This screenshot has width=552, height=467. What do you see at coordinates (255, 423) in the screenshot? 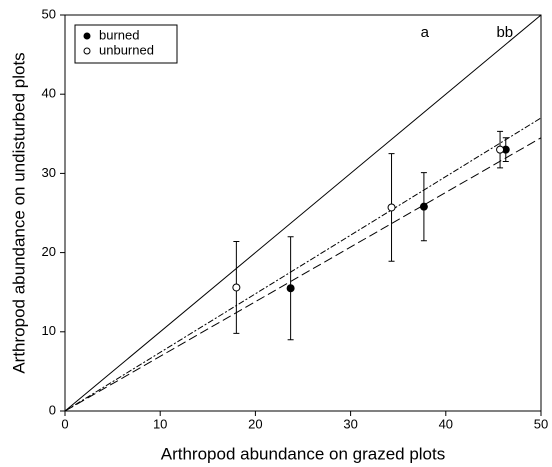
I see `x-tick-label: 20` at bounding box center [255, 423].